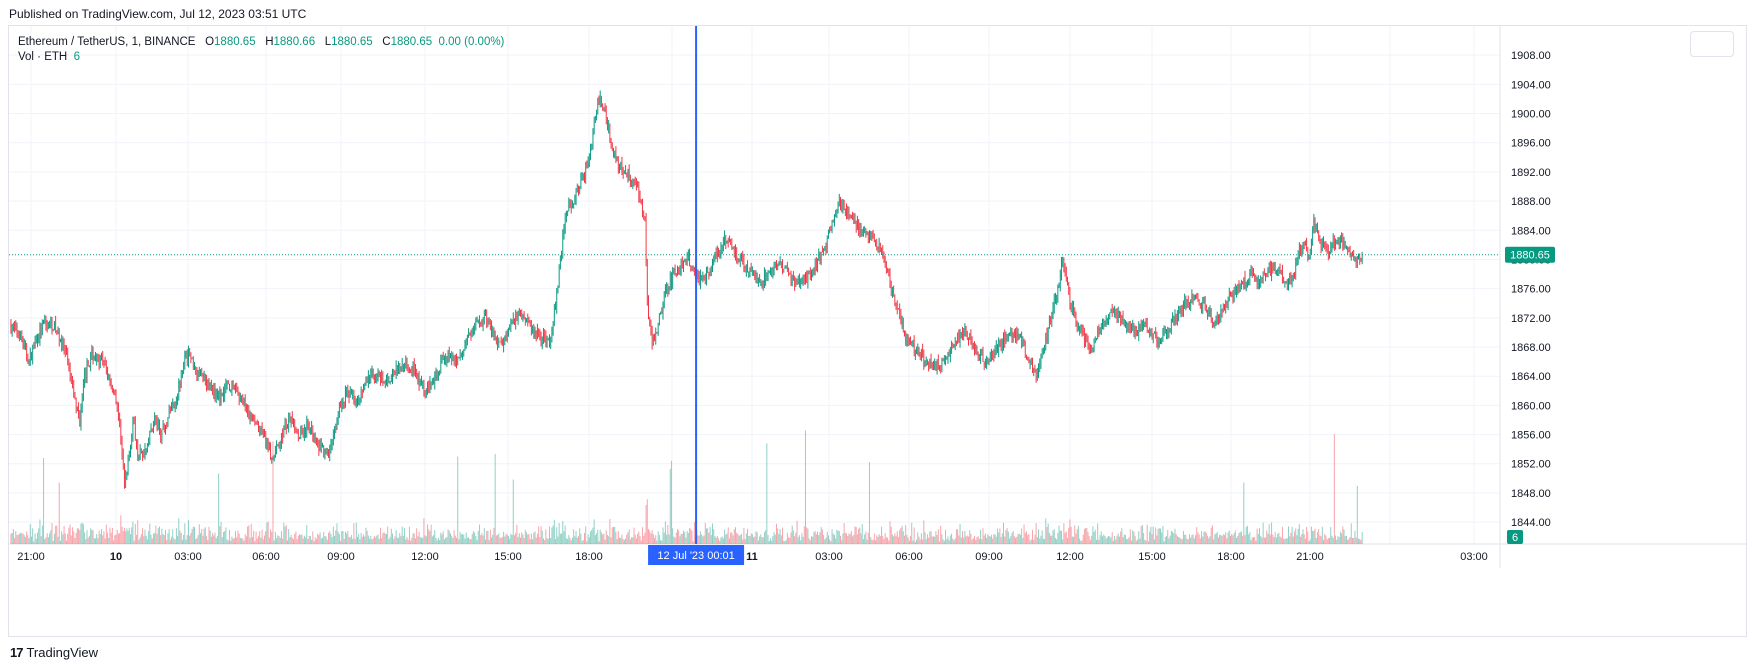 This screenshot has height=671, width=1755. What do you see at coordinates (1531, 173) in the screenshot?
I see `y-tick-label: 1892.00` at bounding box center [1531, 173].